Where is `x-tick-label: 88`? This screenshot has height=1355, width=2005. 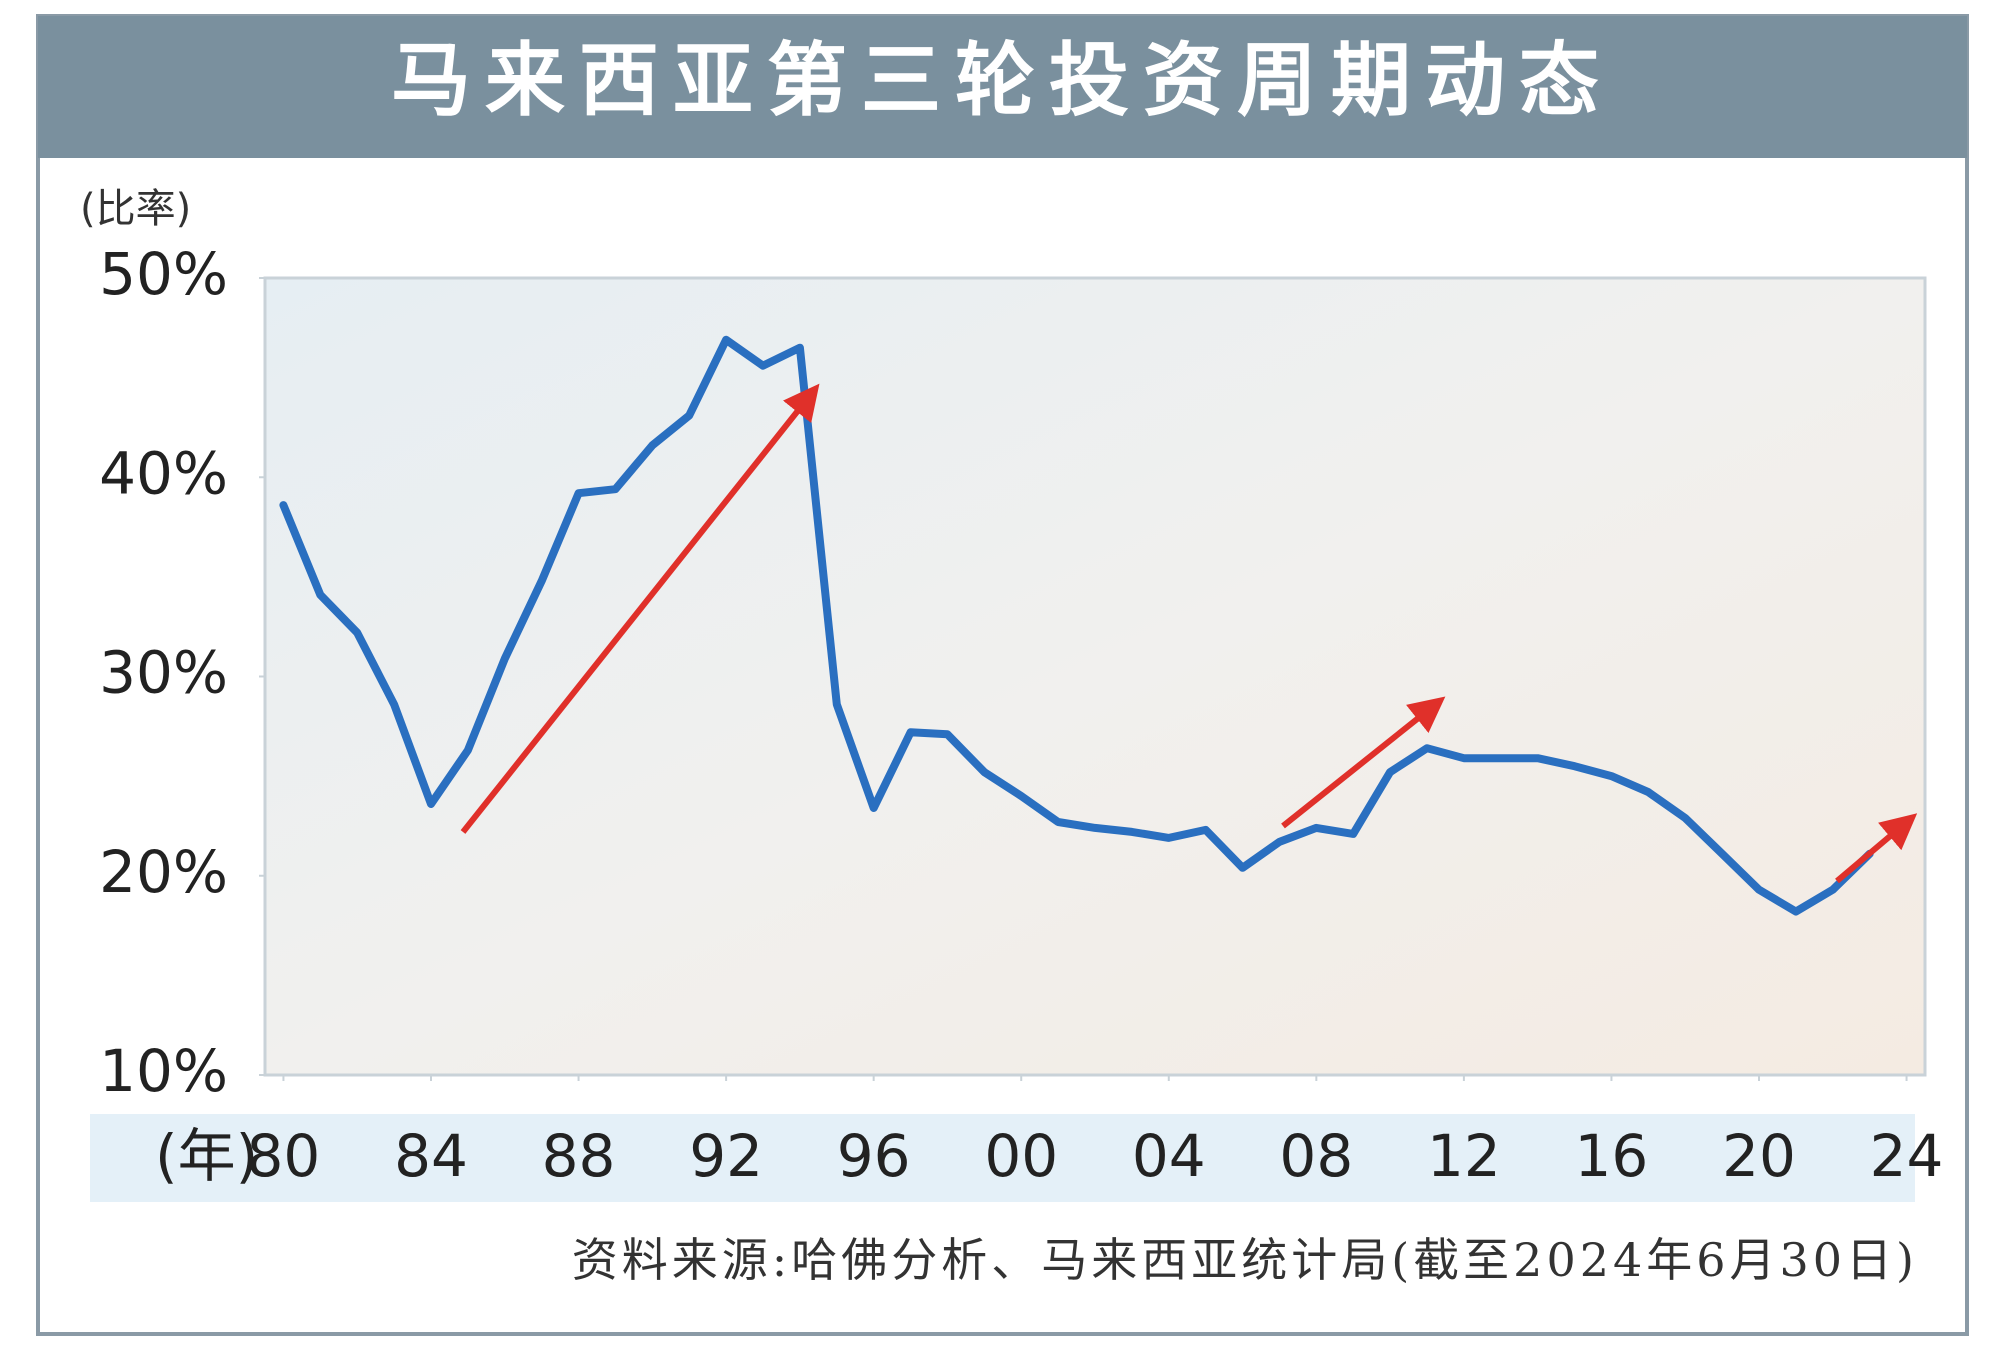 x-tick-label: 88 is located at coordinates (579, 1156).